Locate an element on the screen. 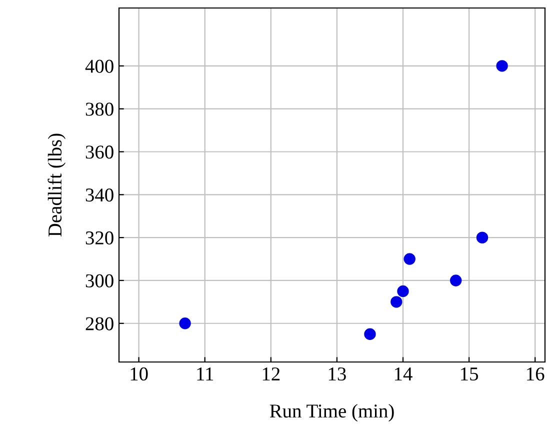 The width and height of the screenshot is (547, 437). x-tick-label: 12 is located at coordinates (271, 373).